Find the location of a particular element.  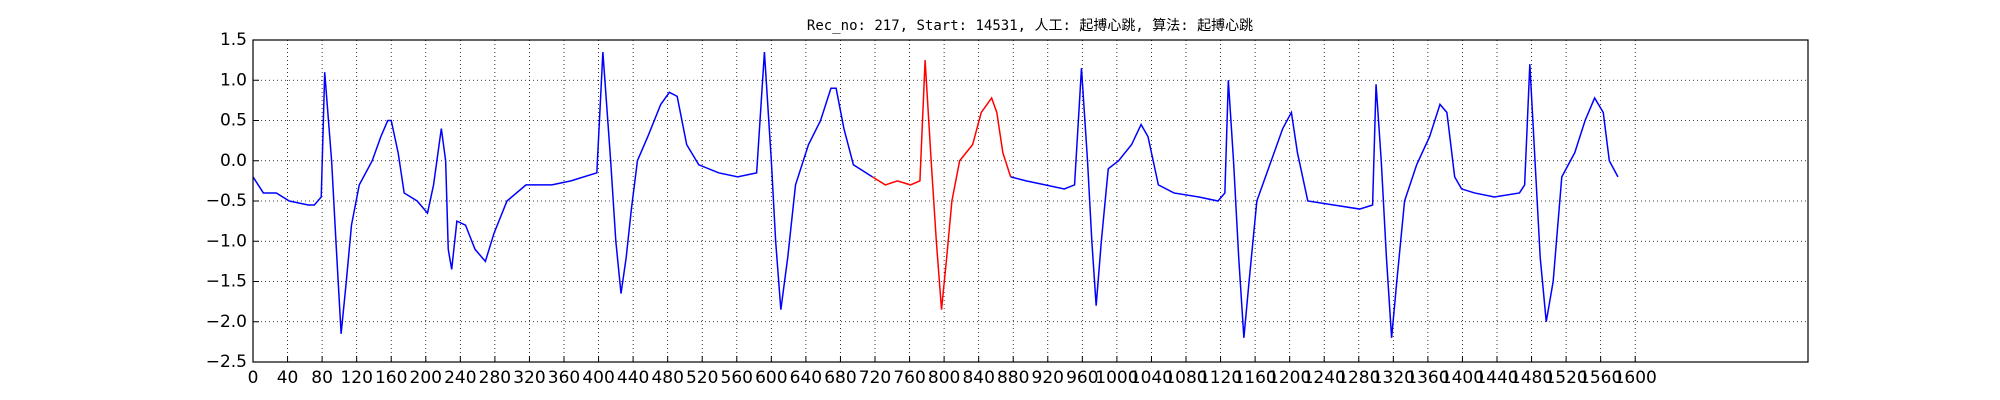

x-tick-label: 1240 is located at coordinates (1324, 378).